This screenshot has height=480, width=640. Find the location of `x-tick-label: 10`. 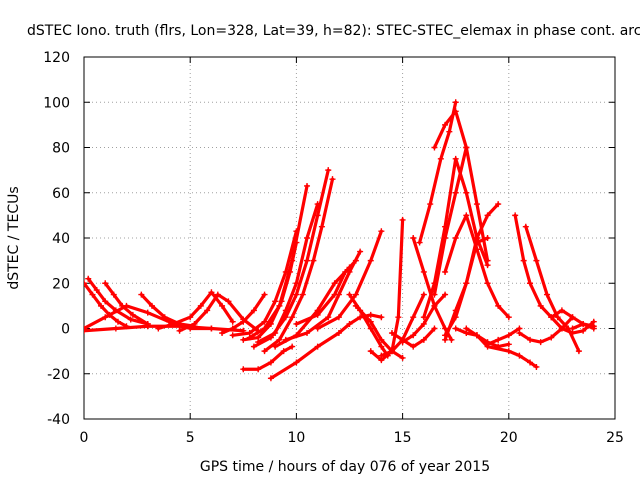

x-tick-label: 10 is located at coordinates (296, 438).